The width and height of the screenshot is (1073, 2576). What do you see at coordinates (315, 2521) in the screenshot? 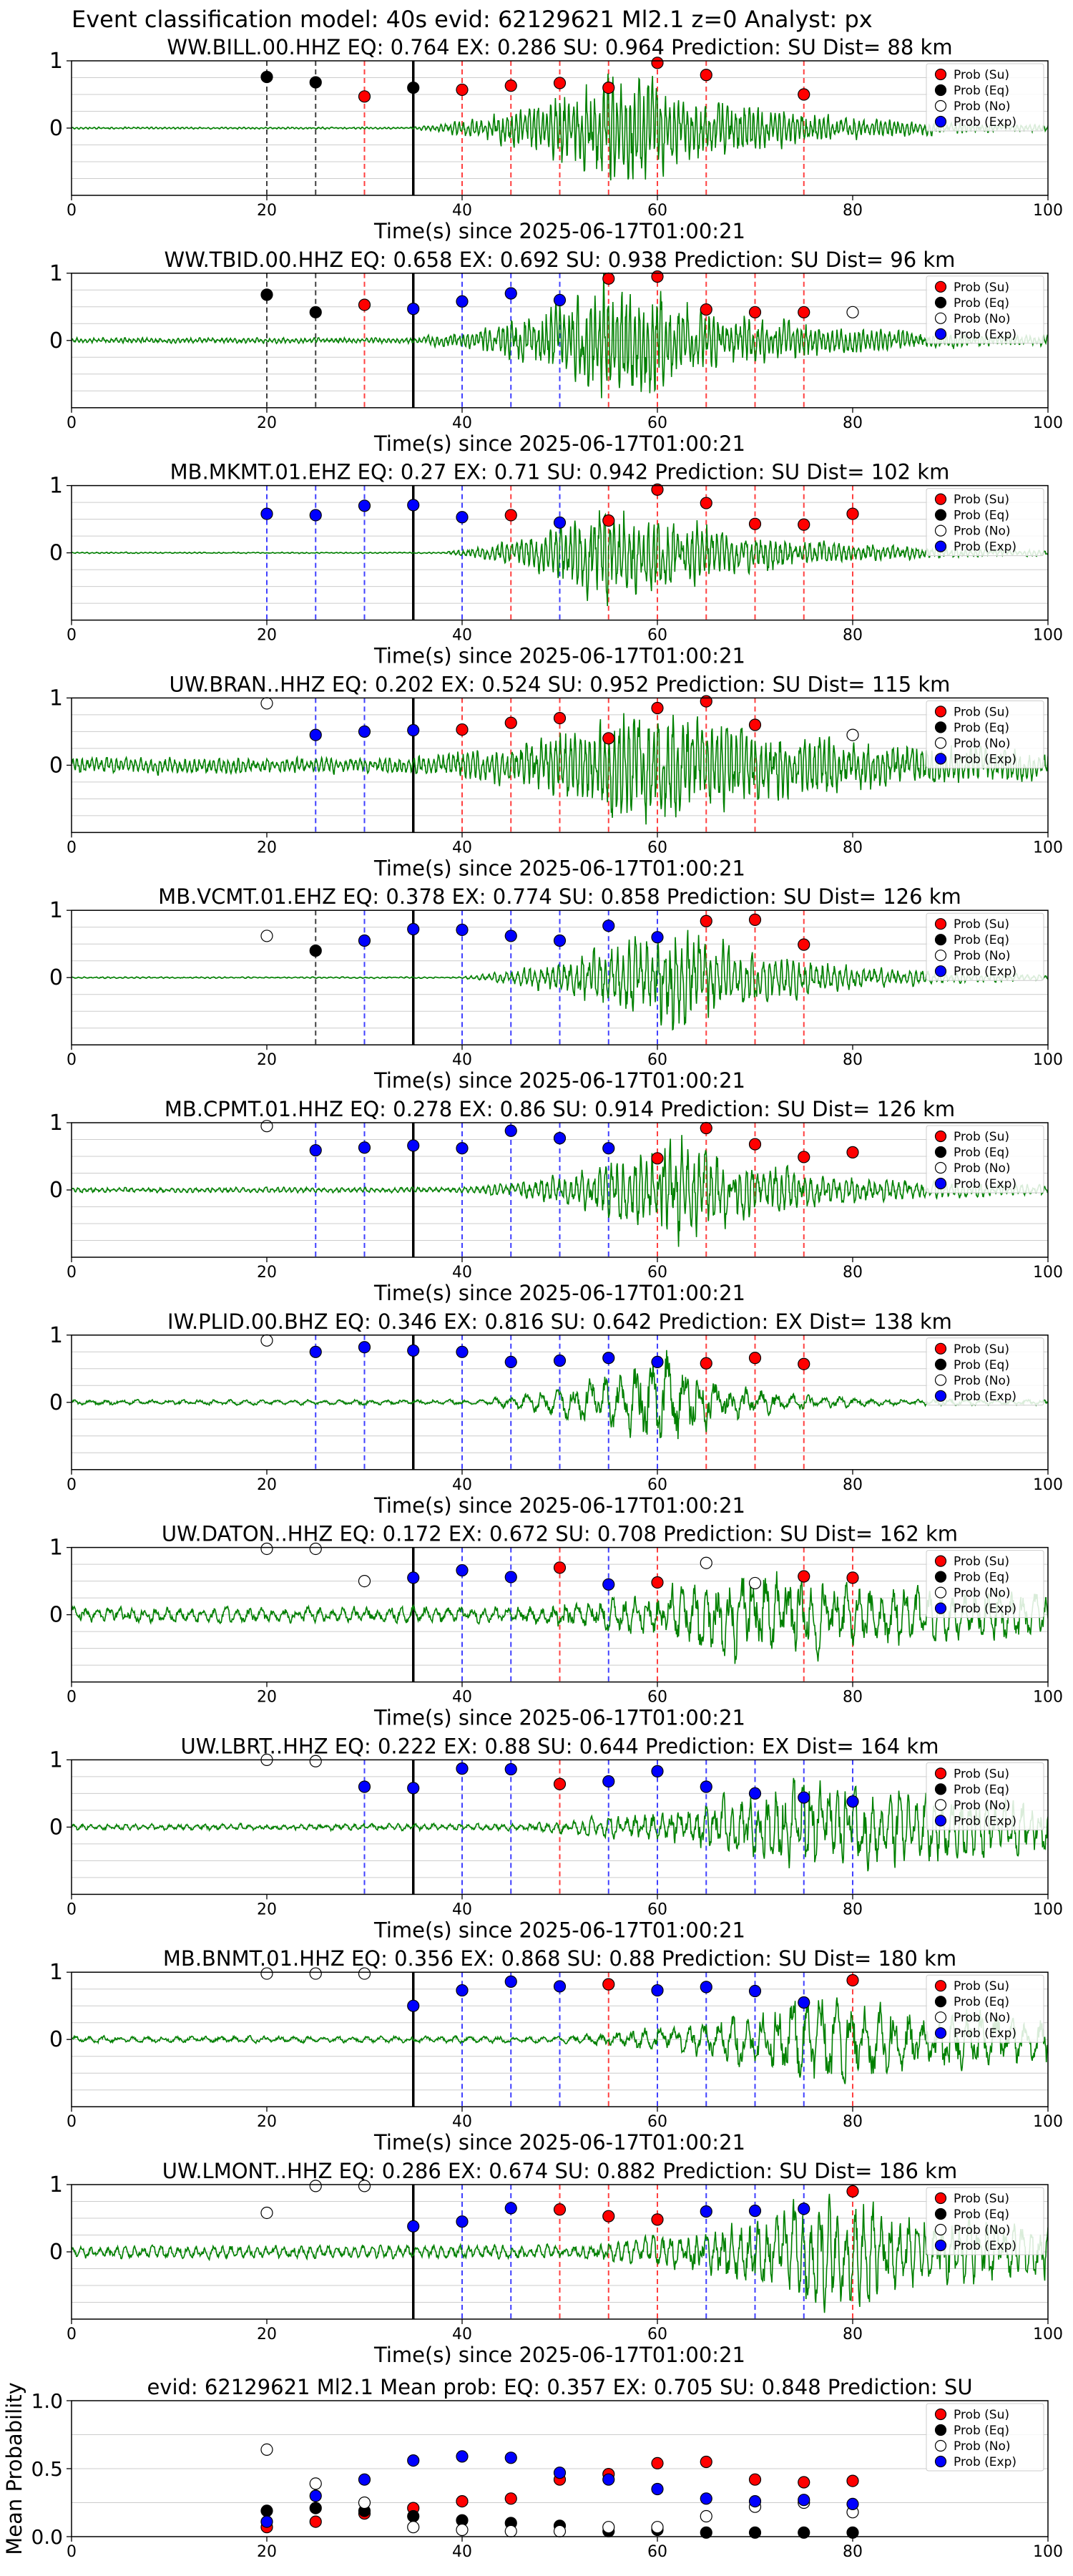
I see `mean-point-su` at bounding box center [315, 2521].